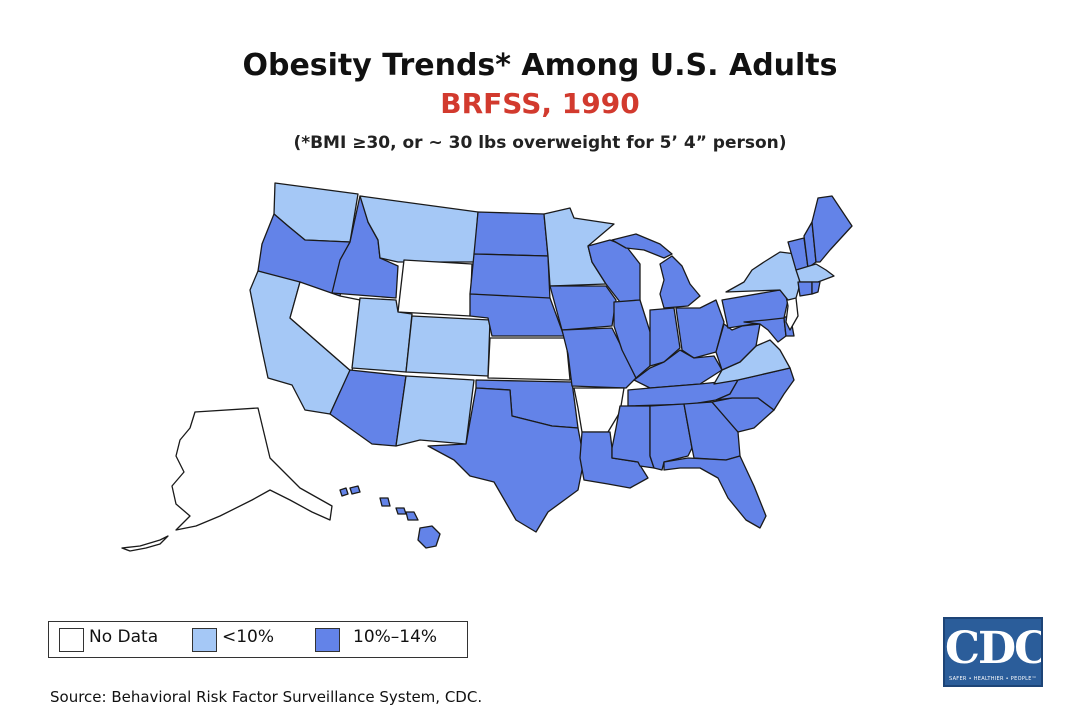 The height and width of the screenshot is (720, 1080). I want to click on state-fl, so click(715, 492).